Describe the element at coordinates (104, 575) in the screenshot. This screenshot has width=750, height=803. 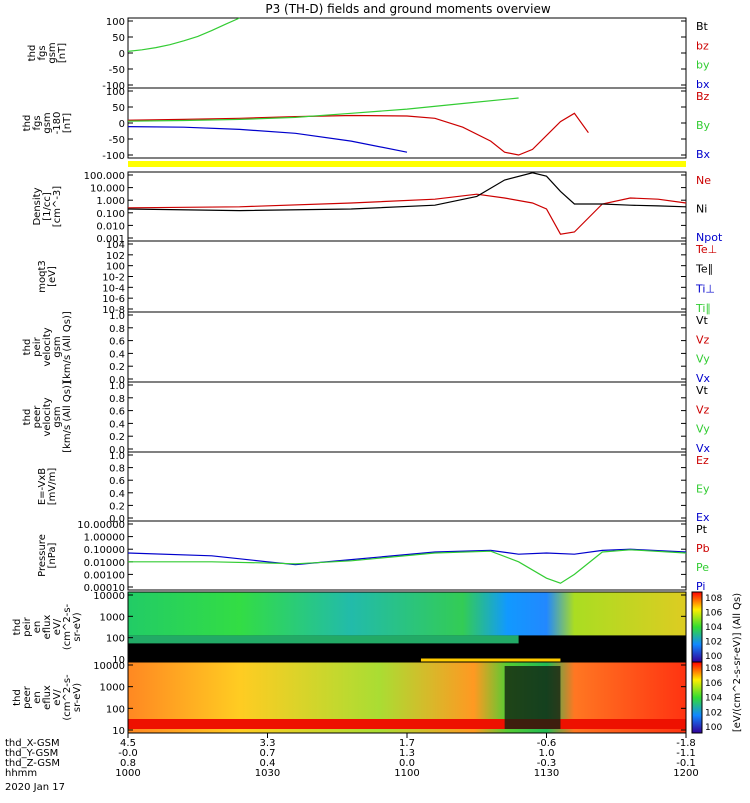
I see `pressure-ytick-label: 0.00100` at that location.